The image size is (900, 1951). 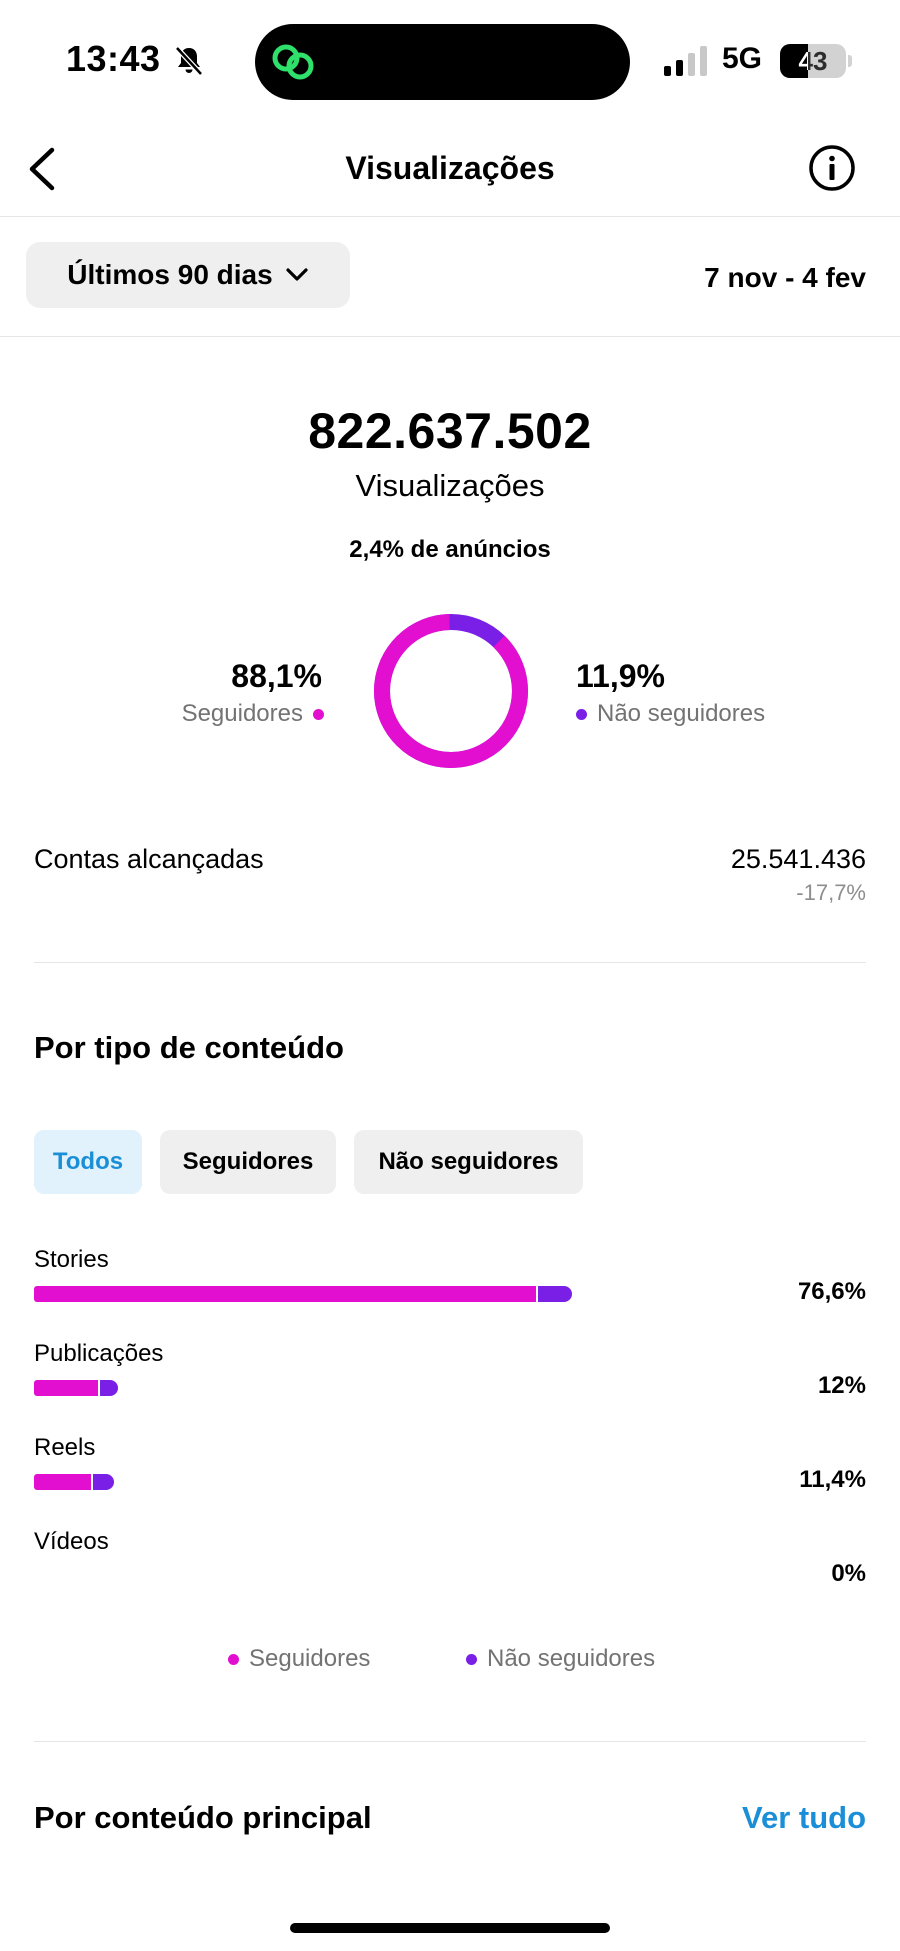 What do you see at coordinates (450, 168) in the screenshot?
I see `page-title: Visualizações` at bounding box center [450, 168].